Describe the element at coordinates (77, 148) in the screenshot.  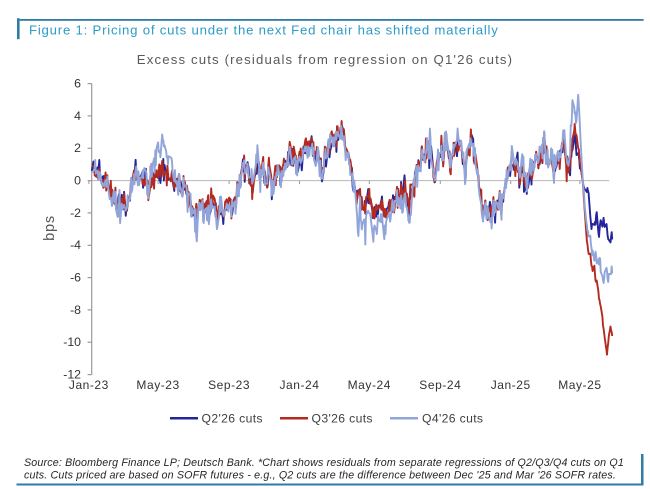
I see `svg-text: 2` at that location.